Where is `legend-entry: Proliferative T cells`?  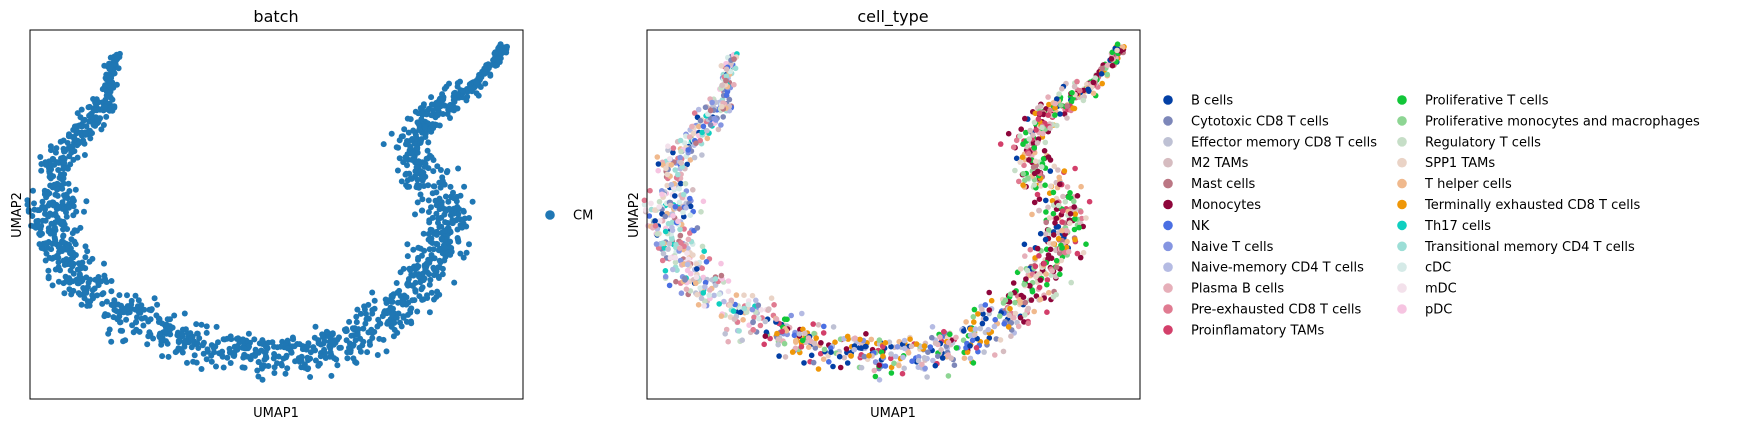
legend-entry: Proliferative T cells is located at coordinates (1473, 101).